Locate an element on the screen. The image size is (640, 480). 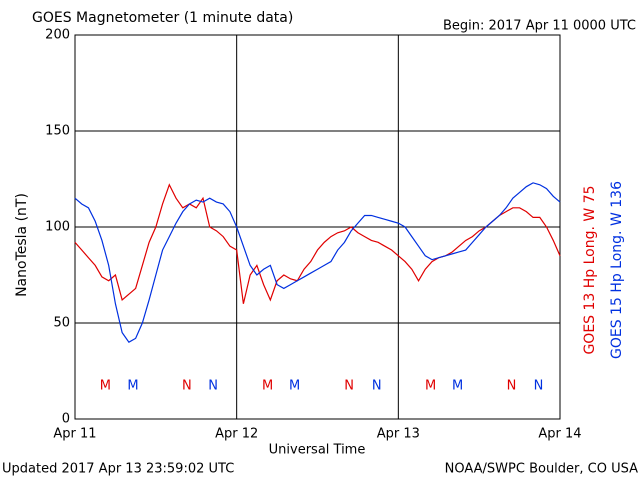
y-tick-label: 100 is located at coordinates (57, 227).